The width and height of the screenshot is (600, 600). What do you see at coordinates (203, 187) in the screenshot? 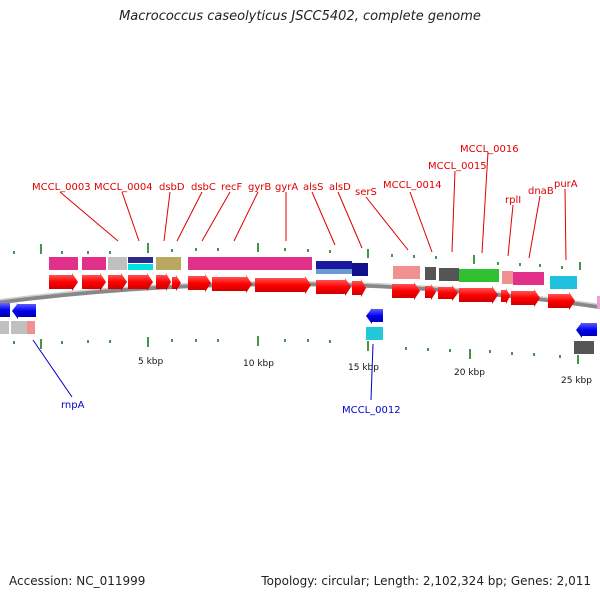
I see `gene-label: dsbC` at bounding box center [203, 187].